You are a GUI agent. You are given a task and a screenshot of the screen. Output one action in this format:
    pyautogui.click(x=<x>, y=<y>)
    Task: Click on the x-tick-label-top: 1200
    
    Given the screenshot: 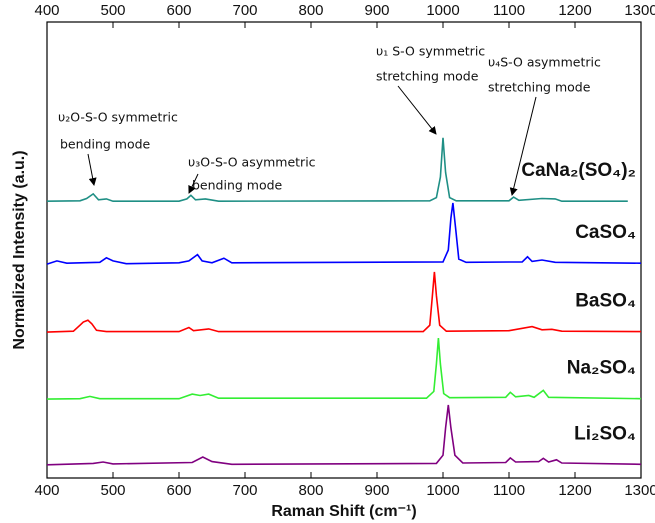 What is the action you would take?
    pyautogui.click(x=574, y=10)
    